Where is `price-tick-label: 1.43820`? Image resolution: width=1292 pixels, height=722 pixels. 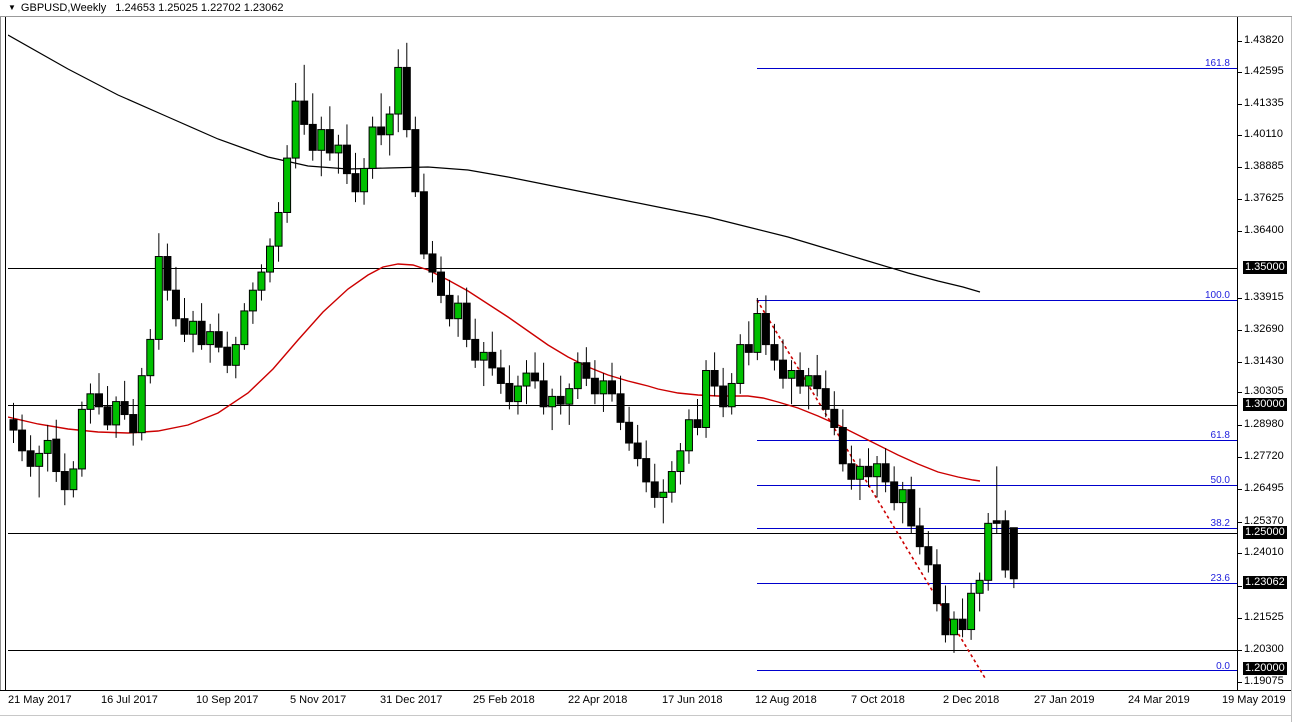
price-tick-label: 1.43820 is located at coordinates (1264, 40).